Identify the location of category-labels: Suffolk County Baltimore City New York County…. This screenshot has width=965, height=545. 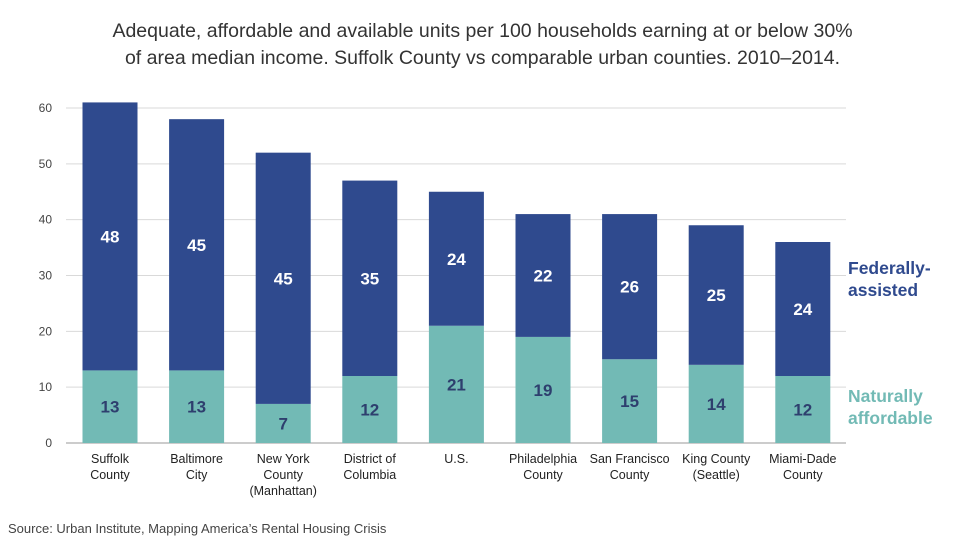
(463, 475).